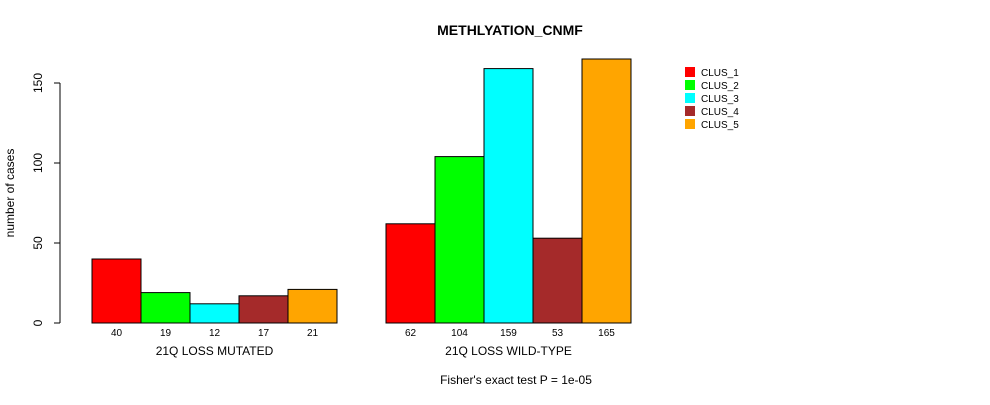  What do you see at coordinates (558, 333) in the screenshot?
I see `bar-value-label: 53` at bounding box center [558, 333].